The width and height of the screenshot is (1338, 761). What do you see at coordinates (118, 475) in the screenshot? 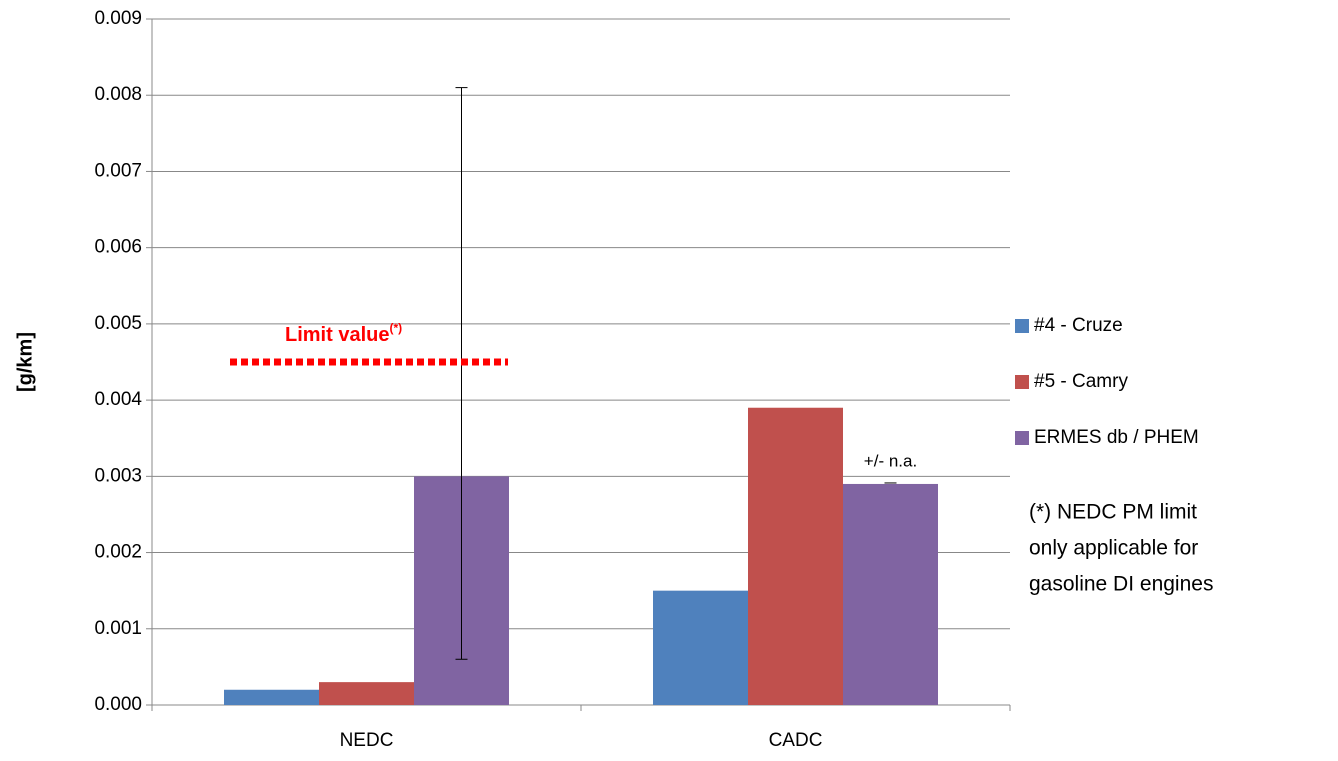
I see `y-tick-label: 0.003` at bounding box center [118, 475].